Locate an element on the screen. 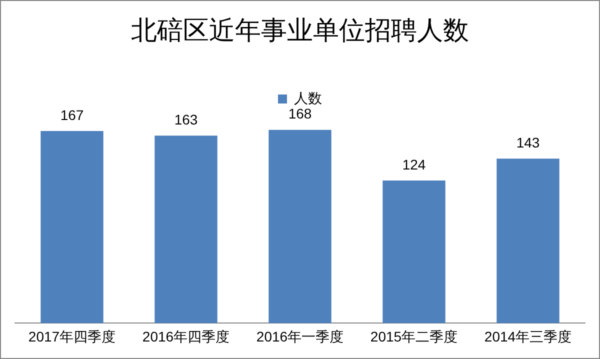 This screenshot has height=359, width=600. x-tick-label: 2016年四季度 is located at coordinates (186, 336).